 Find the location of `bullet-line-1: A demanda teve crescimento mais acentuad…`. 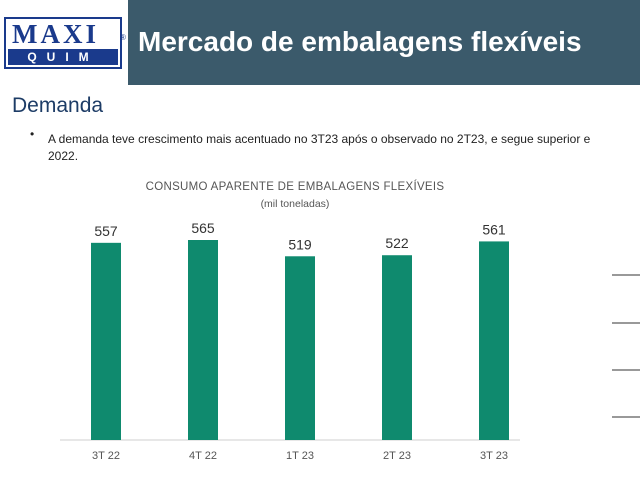

bullet-line-1: A demanda teve crescimento mais acentuad… is located at coordinates (319, 139).